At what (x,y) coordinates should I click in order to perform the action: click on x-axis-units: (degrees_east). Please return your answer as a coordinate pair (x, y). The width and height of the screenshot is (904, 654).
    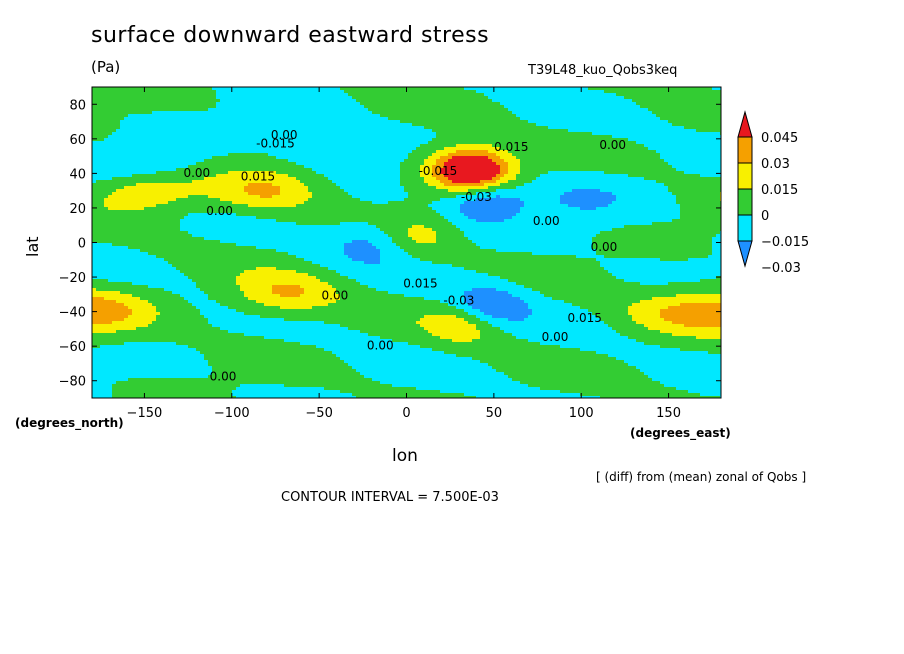
    Looking at the image, I should click on (680, 433).